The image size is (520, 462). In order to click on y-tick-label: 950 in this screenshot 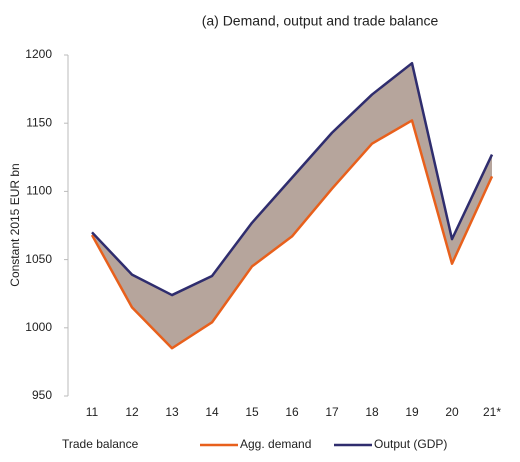, I will do `click(42, 395)`.